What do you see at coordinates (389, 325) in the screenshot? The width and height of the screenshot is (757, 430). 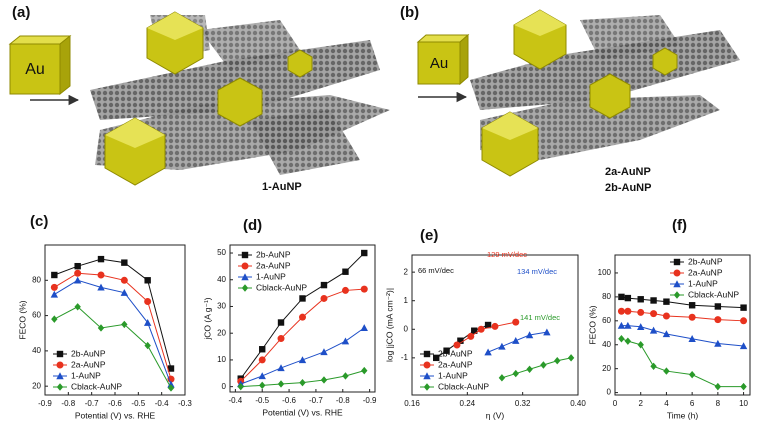 I see `y-axis-label: log |jCO (mA cm⁻²)|` at bounding box center [389, 325].